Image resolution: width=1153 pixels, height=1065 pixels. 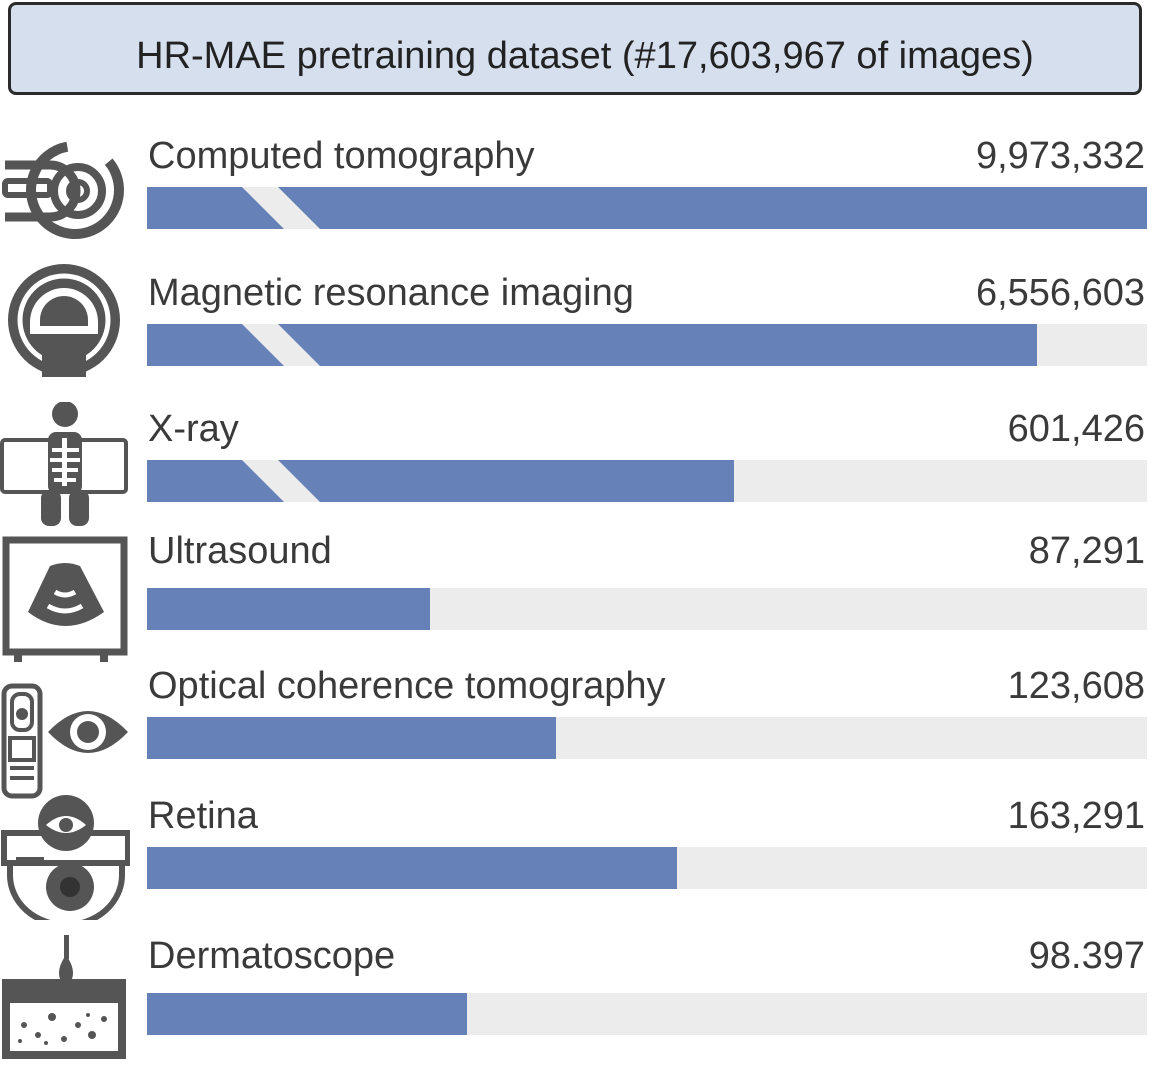 I want to click on value-label: 123,608, so click(x=1076, y=686).